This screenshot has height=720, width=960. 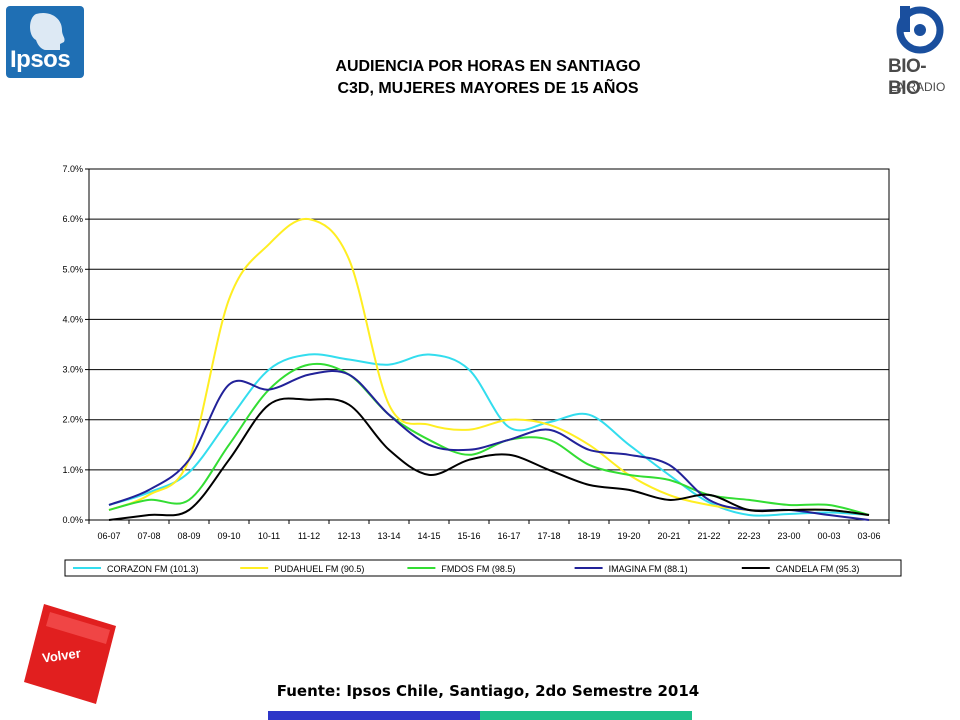 What do you see at coordinates (548, 536) in the screenshot?
I see `x-tick-label: 17-18` at bounding box center [548, 536].